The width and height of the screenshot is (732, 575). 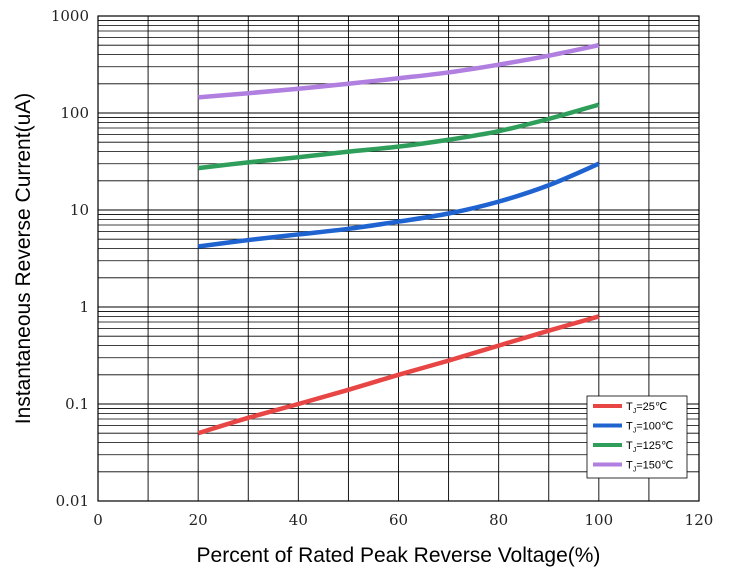 What do you see at coordinates (72, 501) in the screenshot?
I see `y-tick-label: 0.01` at bounding box center [72, 501].